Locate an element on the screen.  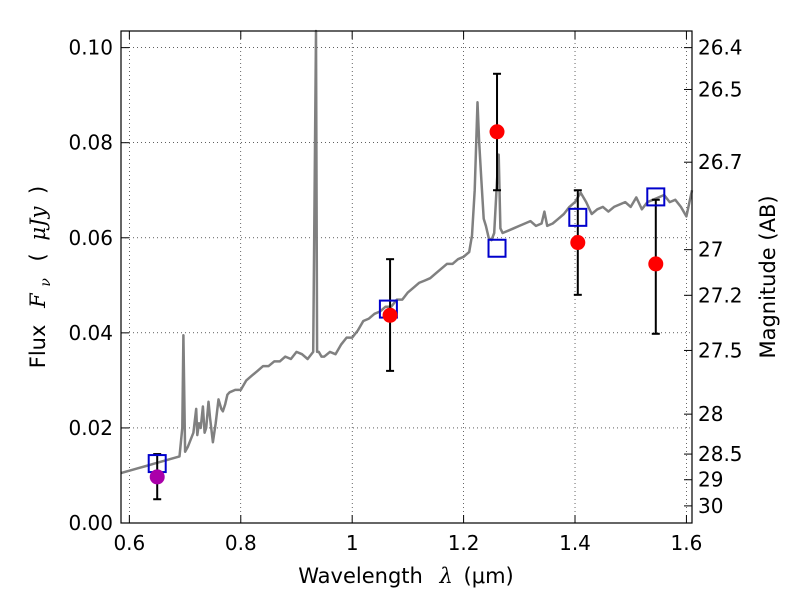
y-tick-label: 0.10 is located at coordinates (90, 48).